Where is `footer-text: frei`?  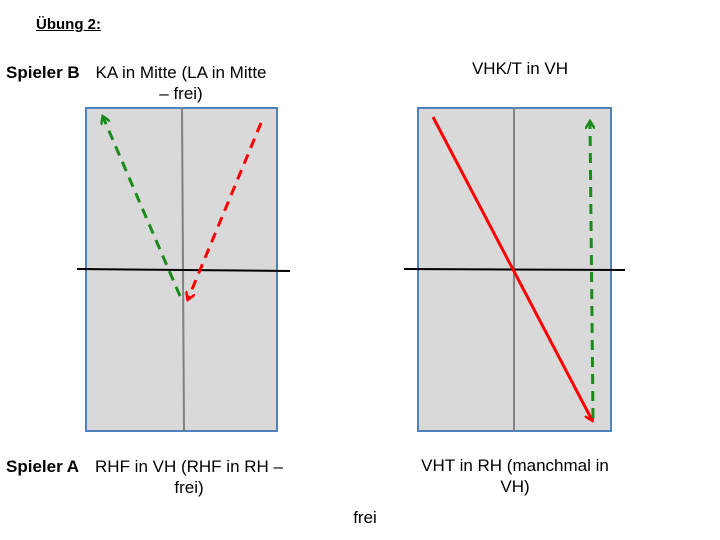 footer-text: frei is located at coordinates (365, 517).